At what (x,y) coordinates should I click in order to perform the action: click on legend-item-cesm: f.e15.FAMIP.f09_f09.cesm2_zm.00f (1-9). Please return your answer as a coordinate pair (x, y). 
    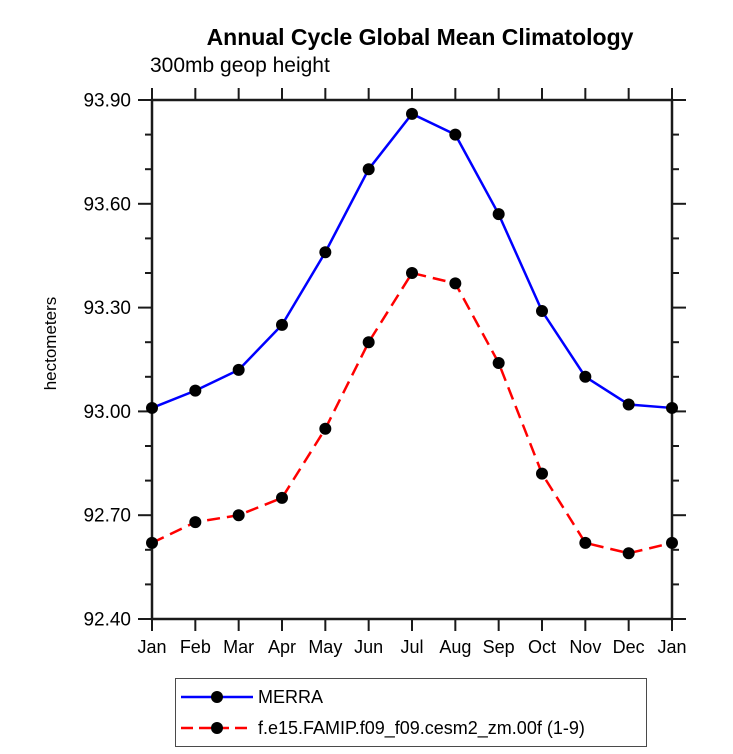
    Looking at the image, I should click on (412, 728).